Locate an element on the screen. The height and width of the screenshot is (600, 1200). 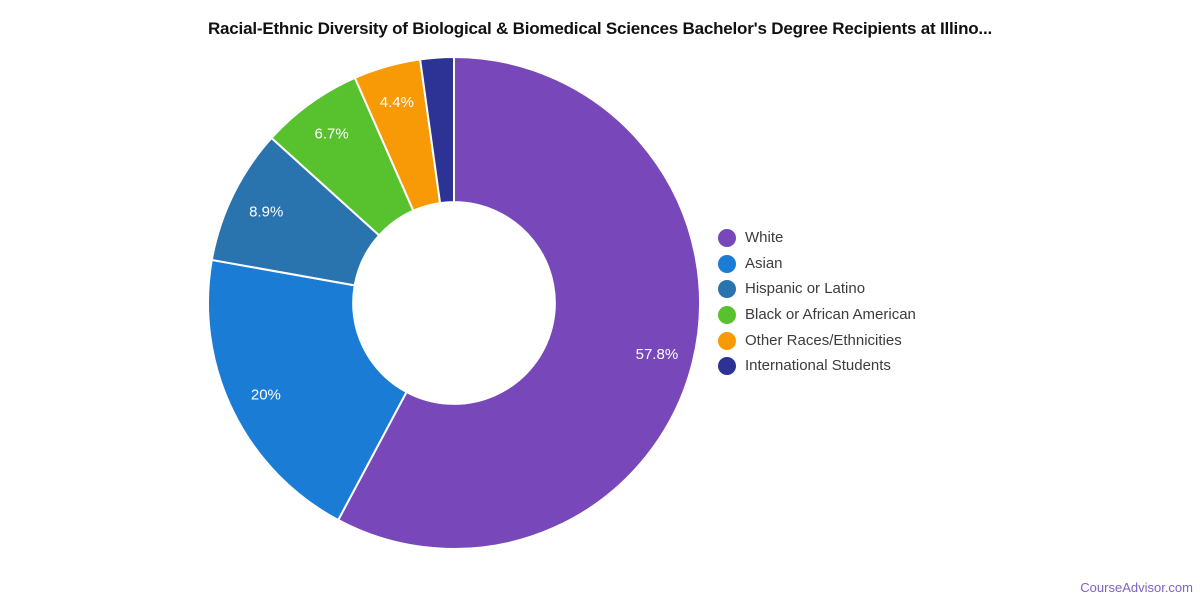
legend-item-hispanic-or-latino: Hispanic or Latino is located at coordinates (817, 289).